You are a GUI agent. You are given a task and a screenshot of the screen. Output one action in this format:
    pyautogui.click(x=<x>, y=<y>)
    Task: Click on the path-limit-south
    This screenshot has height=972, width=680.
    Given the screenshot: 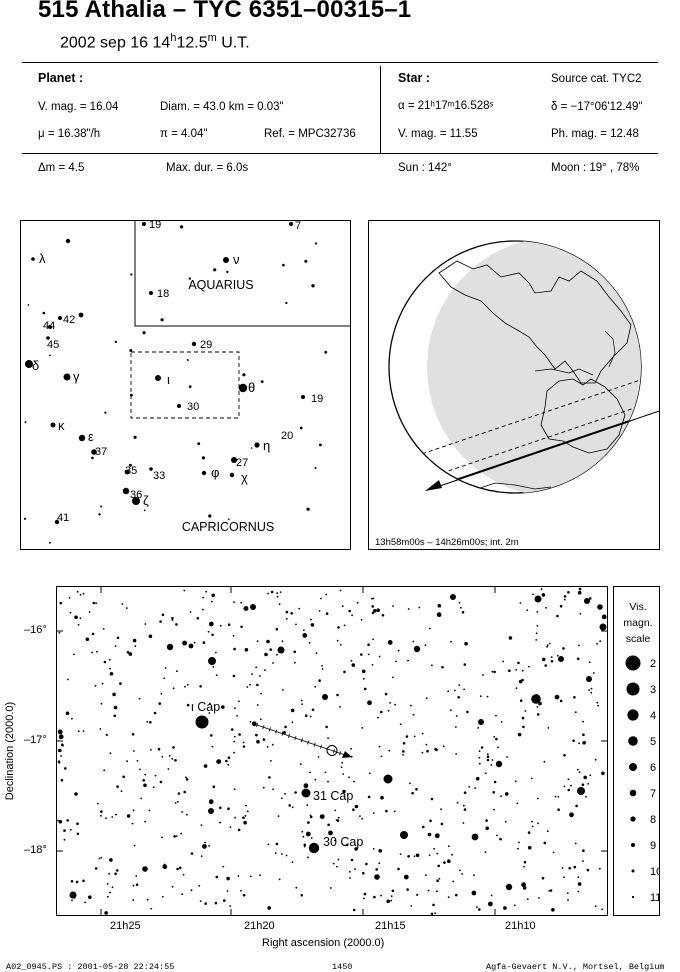 What is the action you would take?
    pyautogui.click(x=515, y=445)
    